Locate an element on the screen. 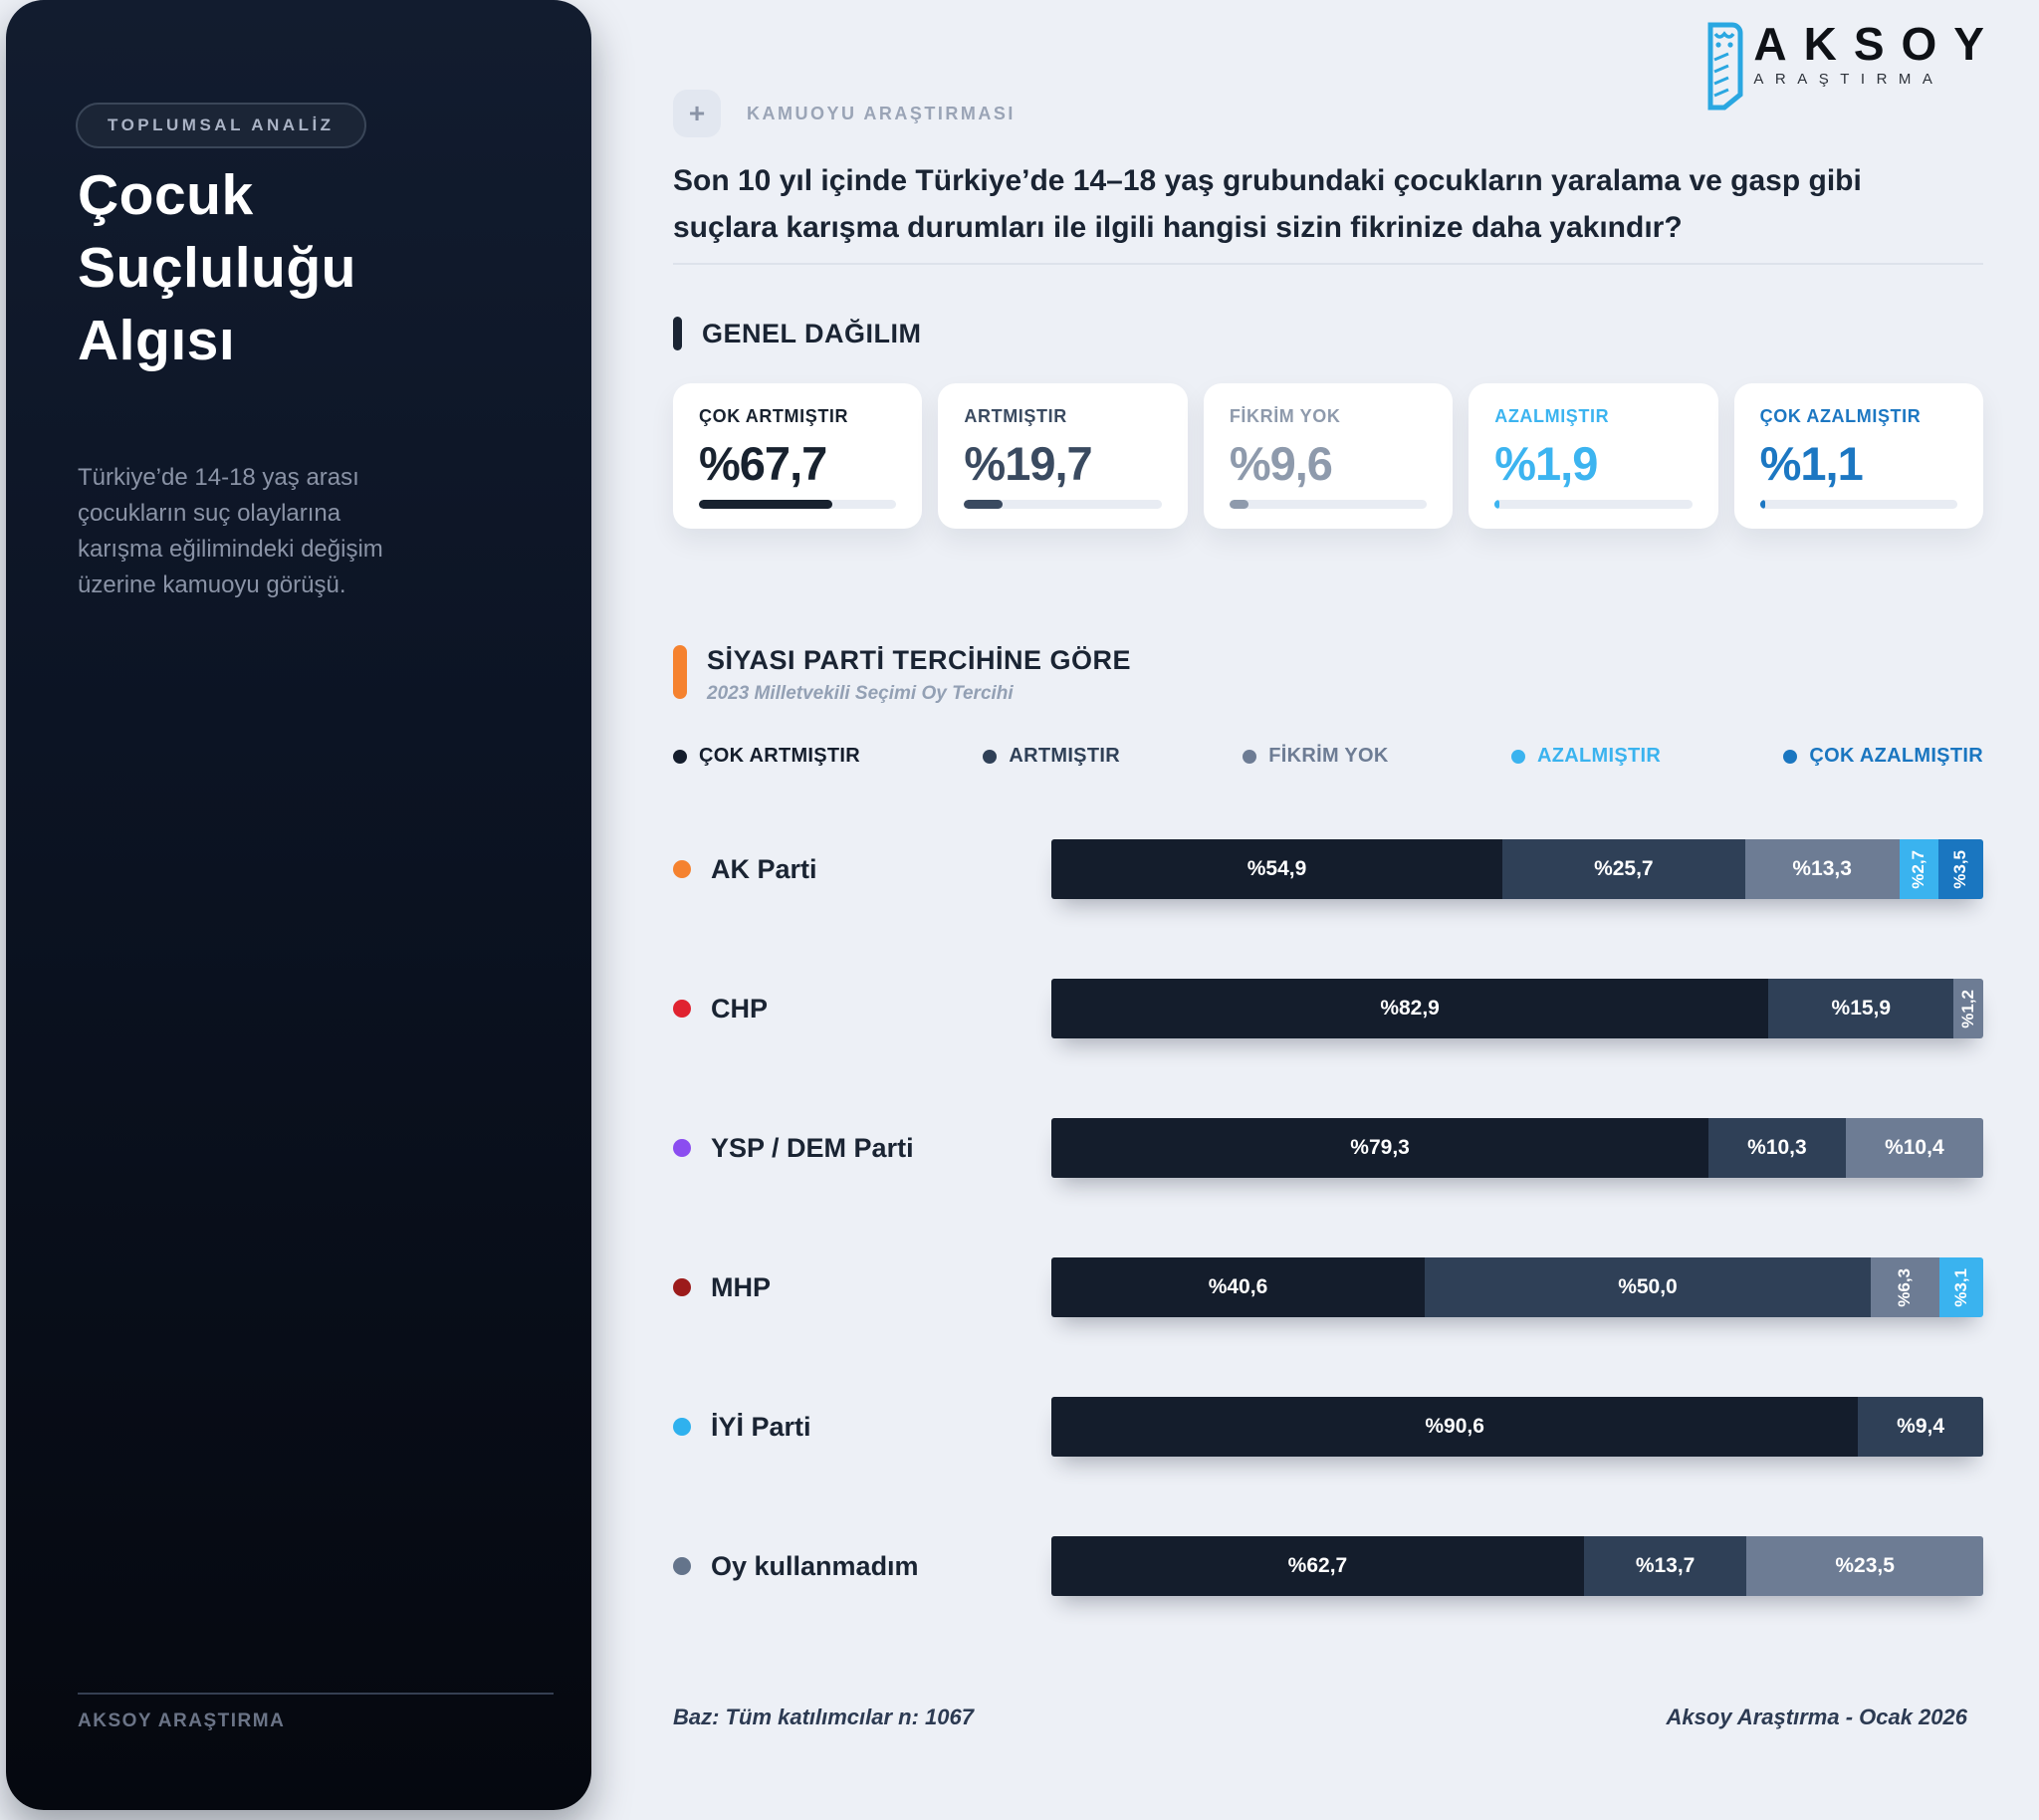 Image resolution: width=2039 pixels, height=1820 pixels. page-title-line: Suçluluğu is located at coordinates (217, 268).